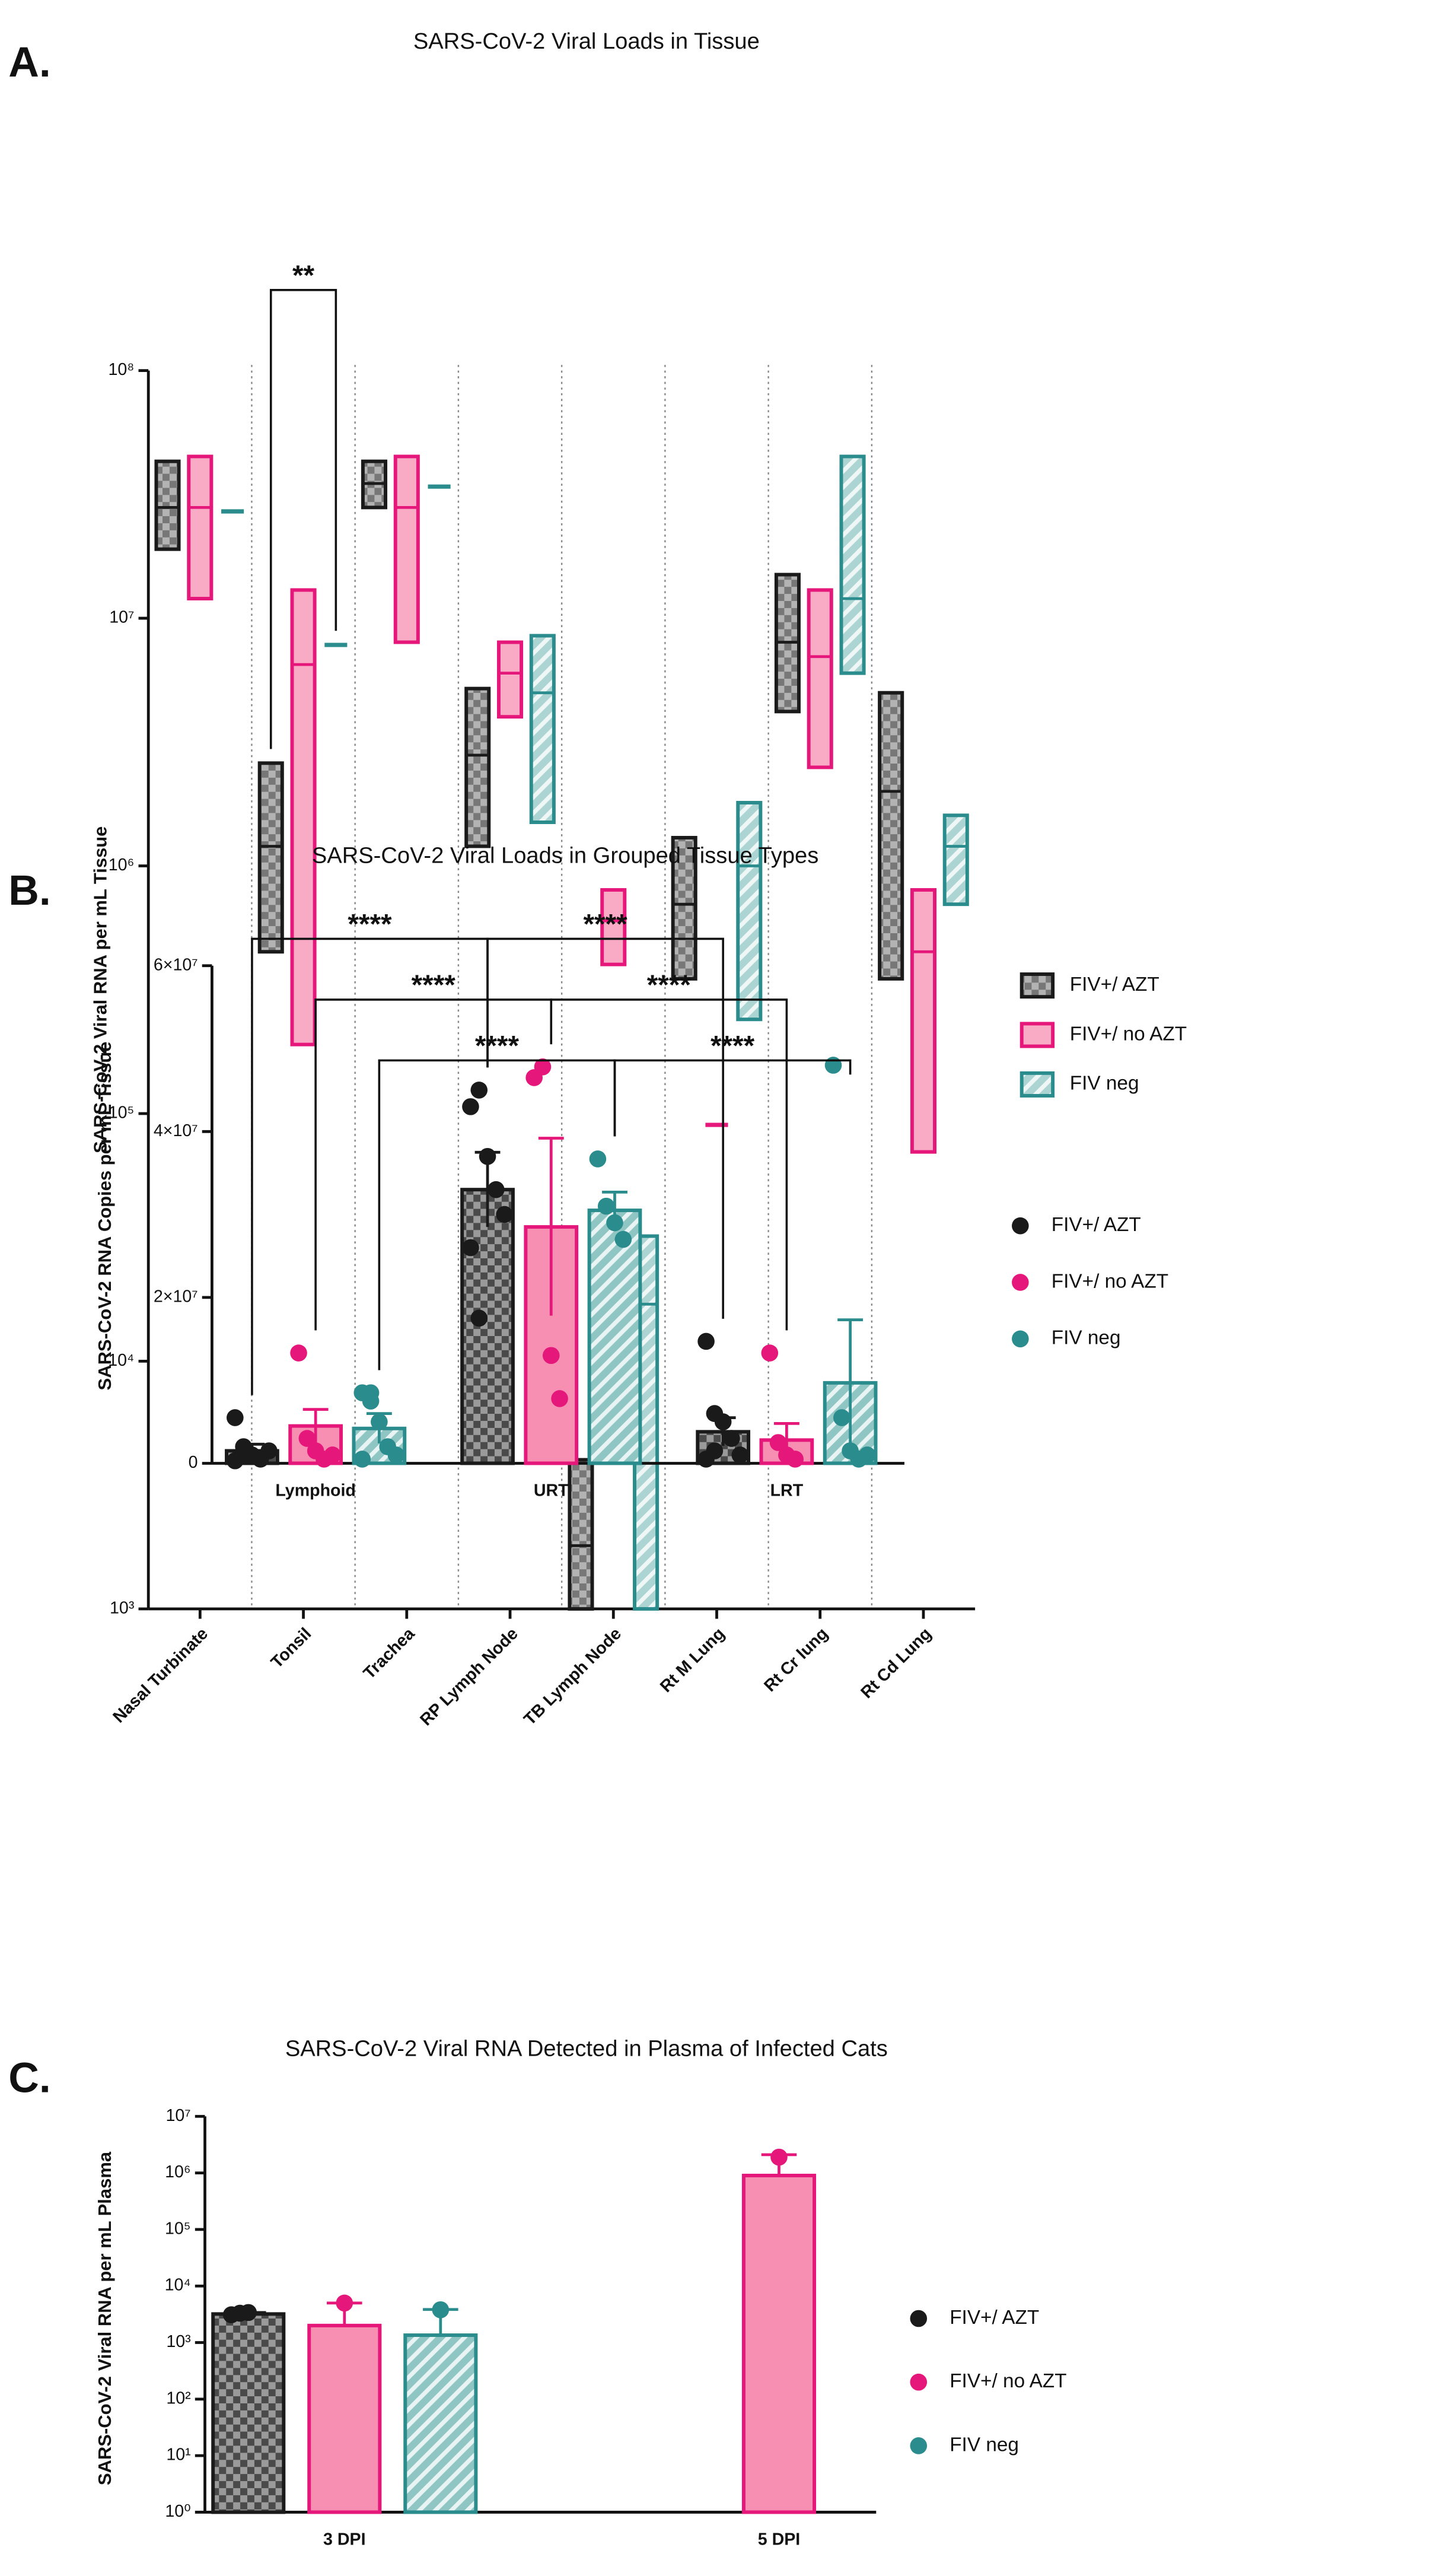 The height and width of the screenshot is (2576, 1440). Describe the element at coordinates (160, 1675) in the screenshot. I see `x-tick-label: Nasal Turbinate` at that location.